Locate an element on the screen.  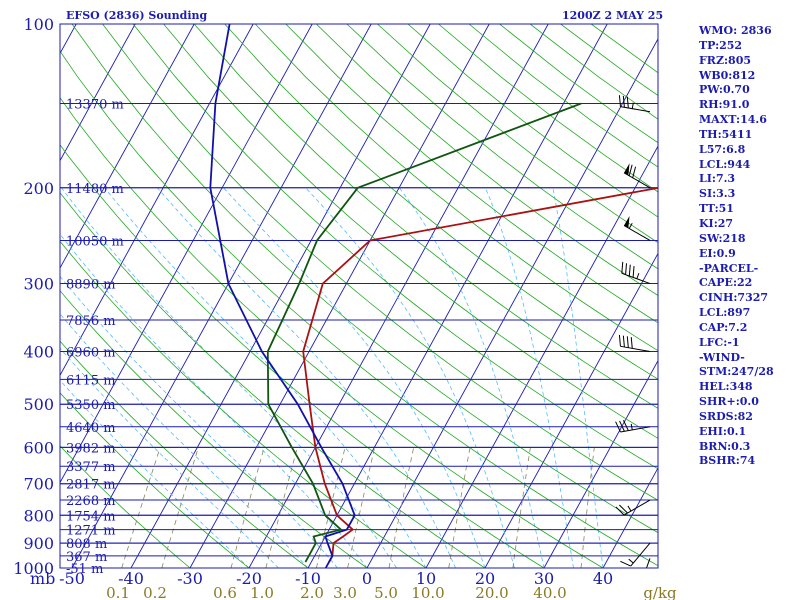
mixing-ratio-label: 40.0 is located at coordinates (549, 592).